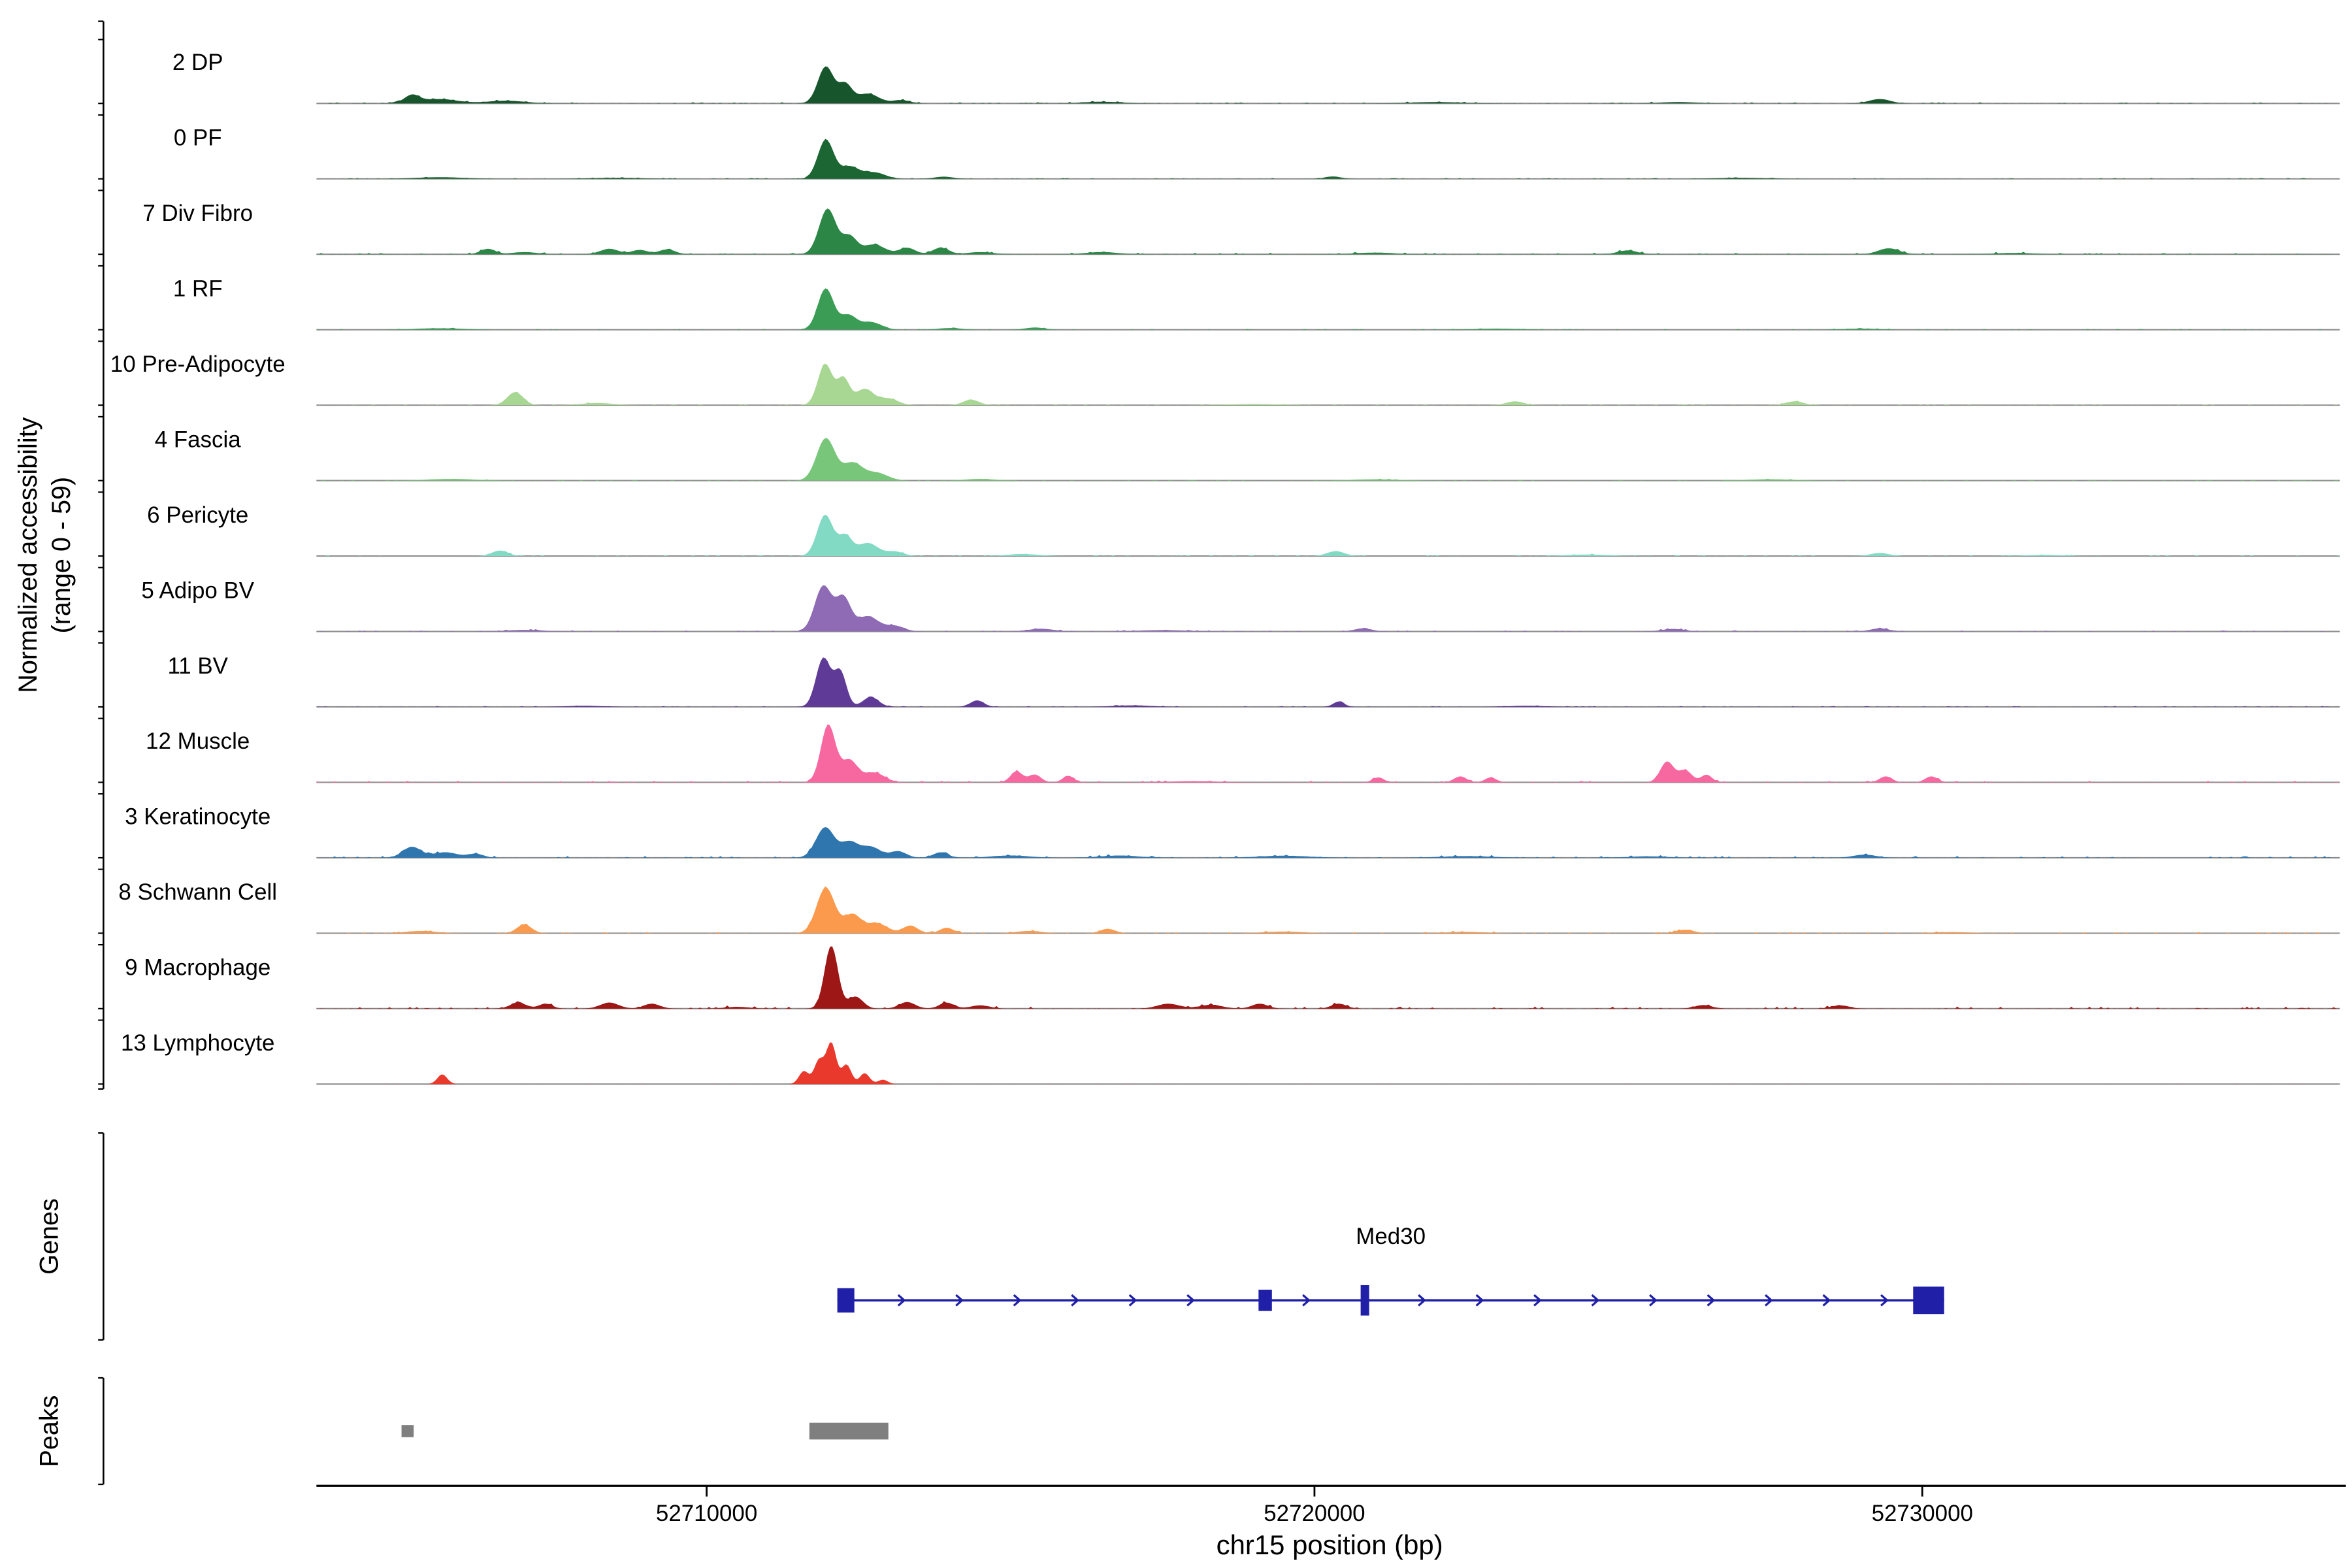 This screenshot has width=2352, height=1568. What do you see at coordinates (197, 1043) in the screenshot?
I see `track-label: 13 Lymphocyte` at bounding box center [197, 1043].